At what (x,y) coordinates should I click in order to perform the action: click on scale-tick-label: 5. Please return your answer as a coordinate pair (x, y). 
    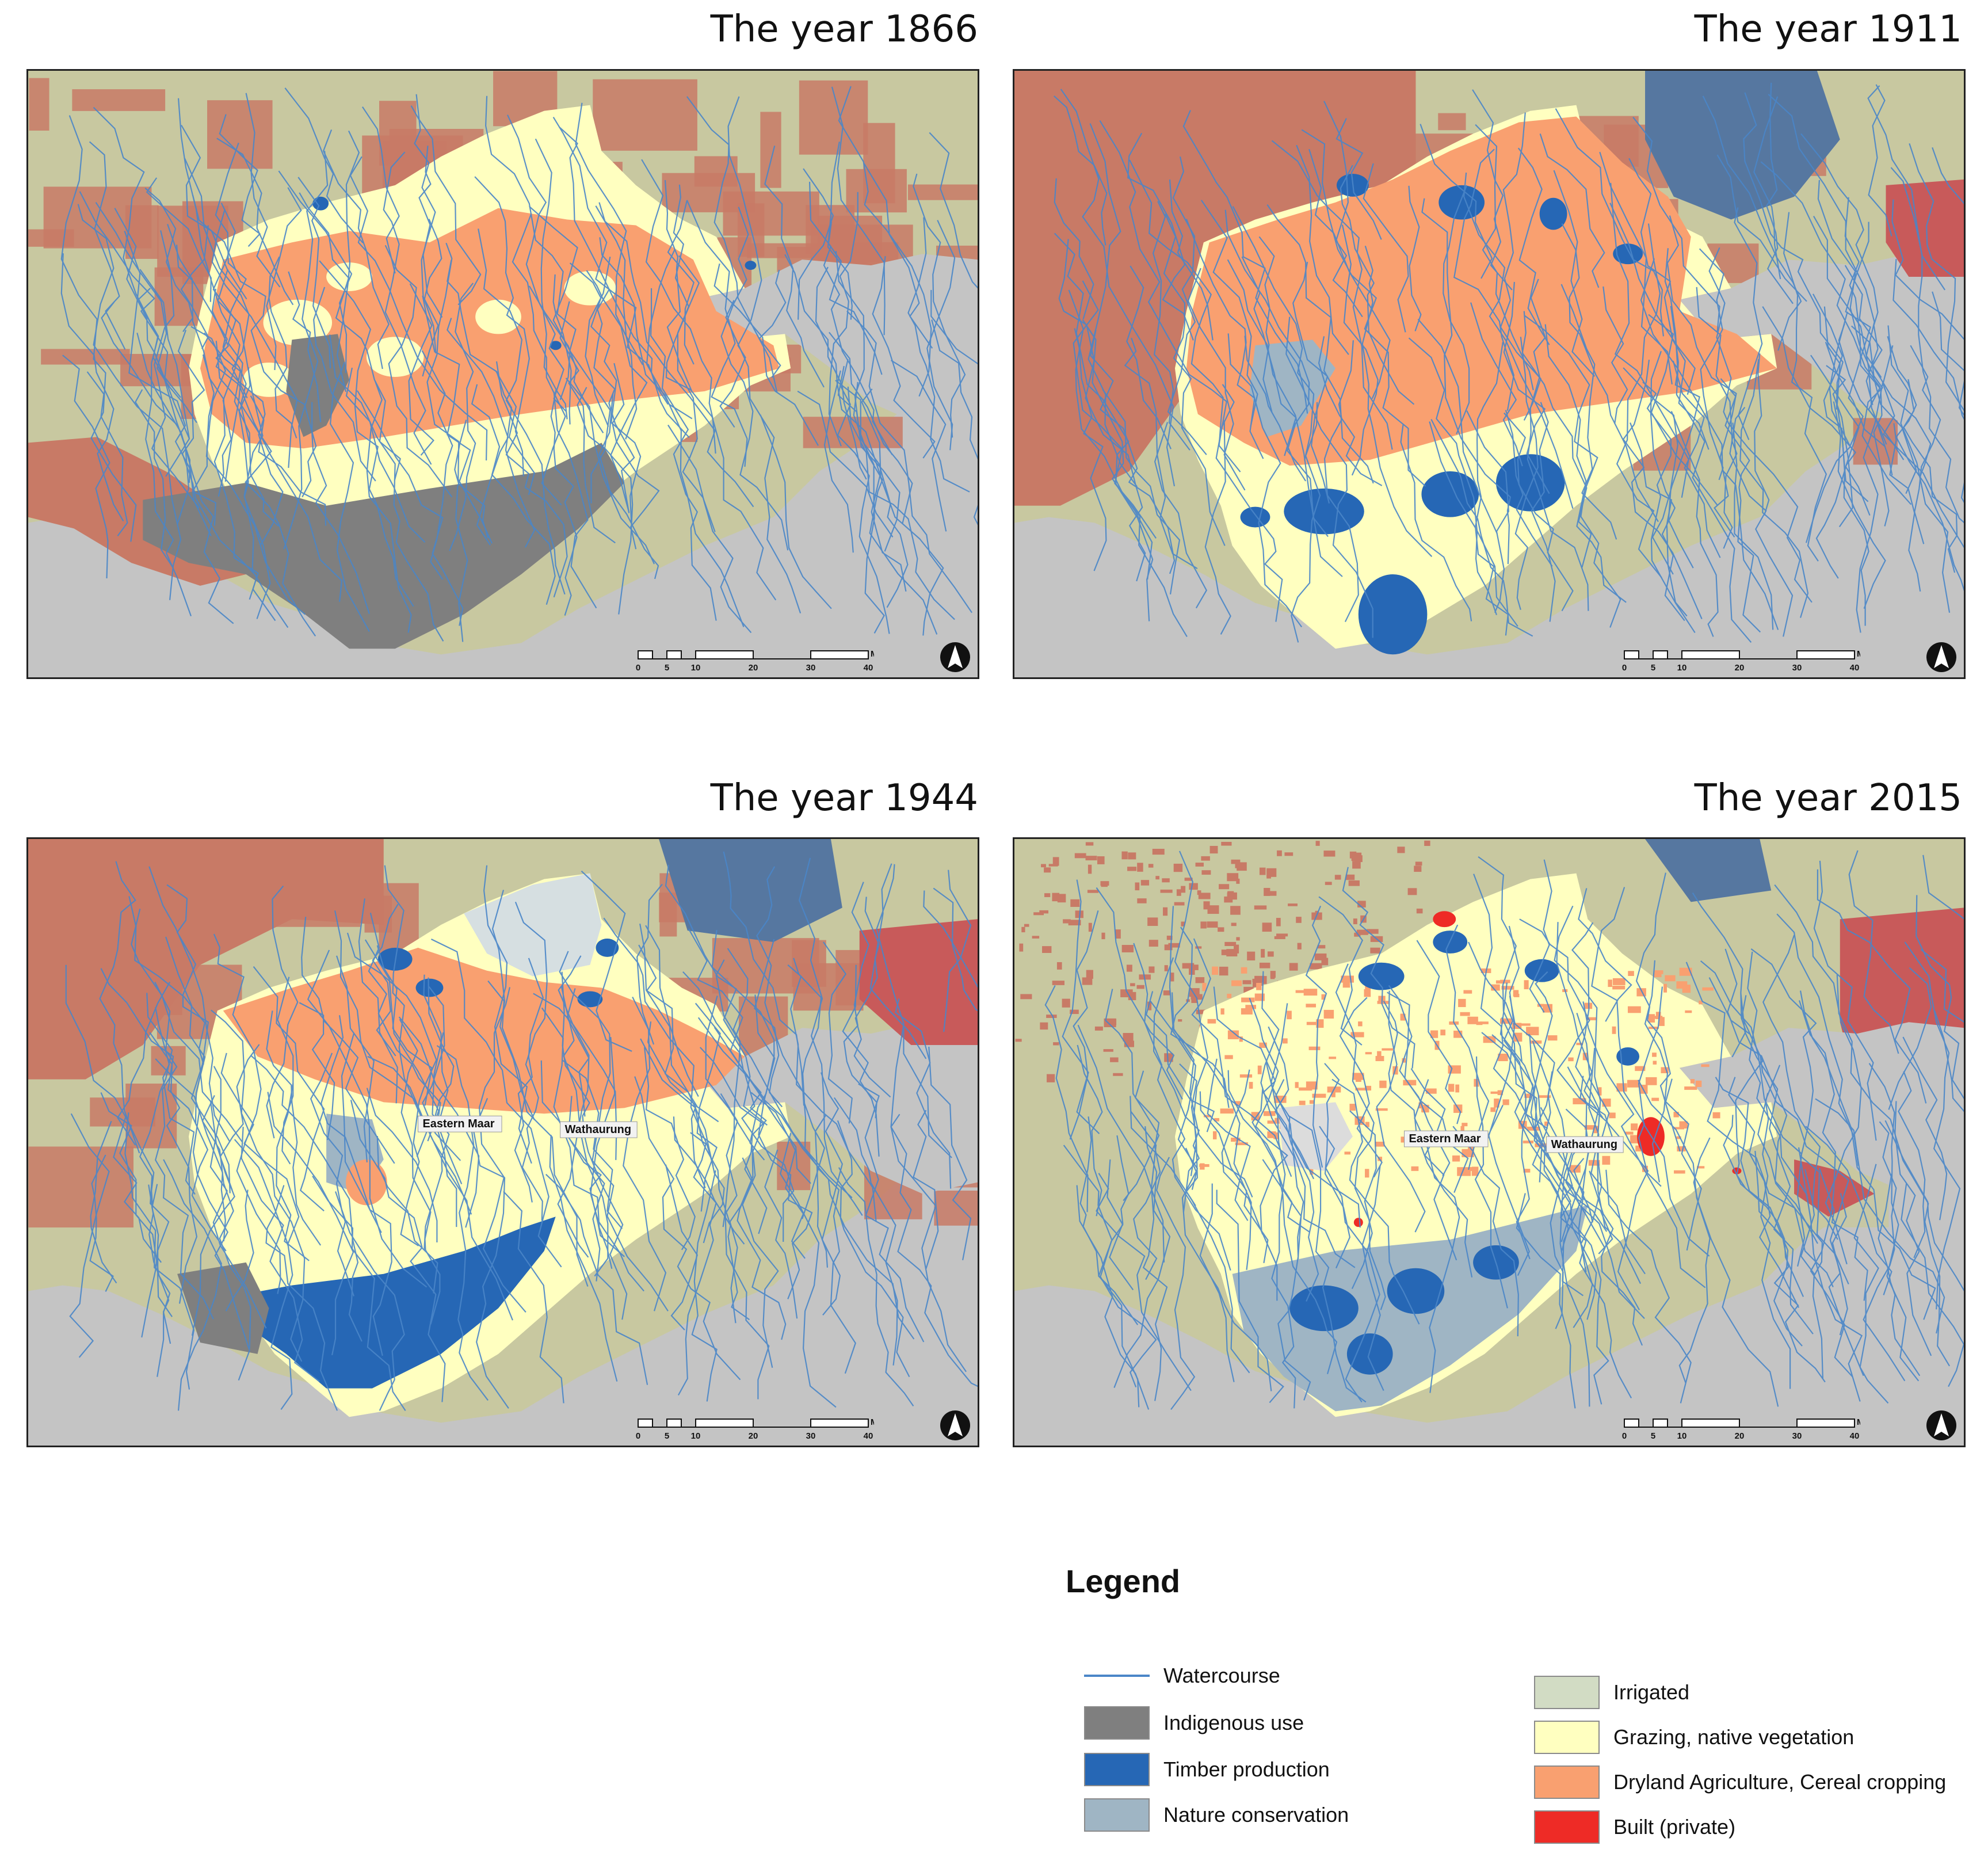
    Looking at the image, I should click on (1653, 668).